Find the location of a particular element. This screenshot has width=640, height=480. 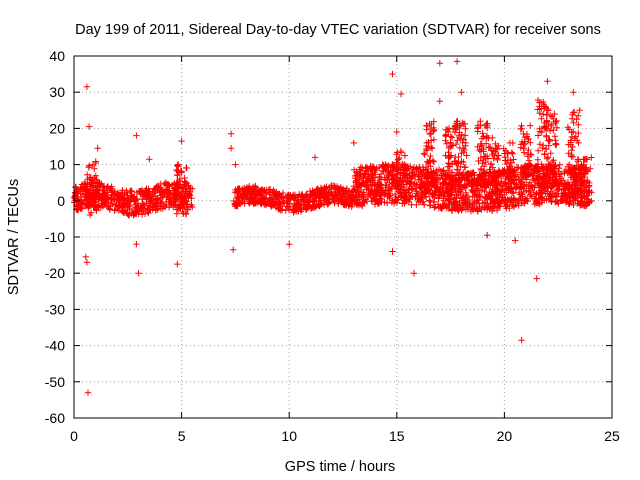

x-tick-label: 20 is located at coordinates (505, 436).